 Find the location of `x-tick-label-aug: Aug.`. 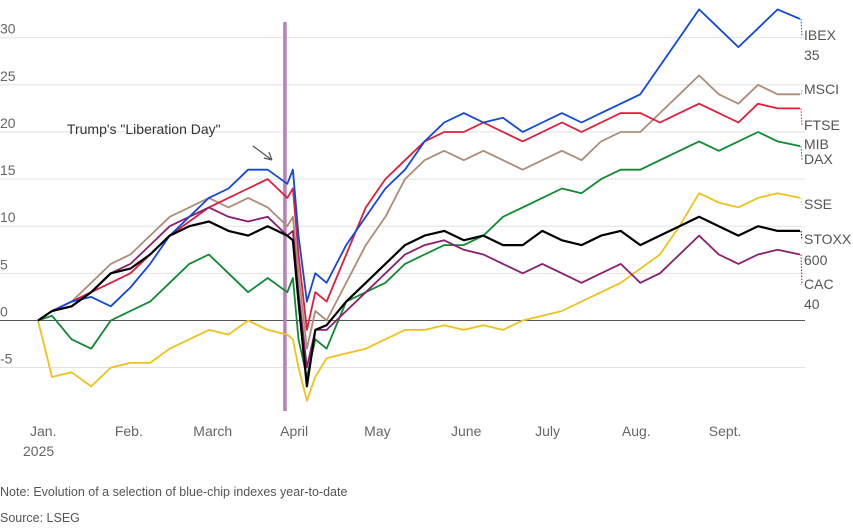

x-tick-label-aug: Aug. is located at coordinates (636, 431).